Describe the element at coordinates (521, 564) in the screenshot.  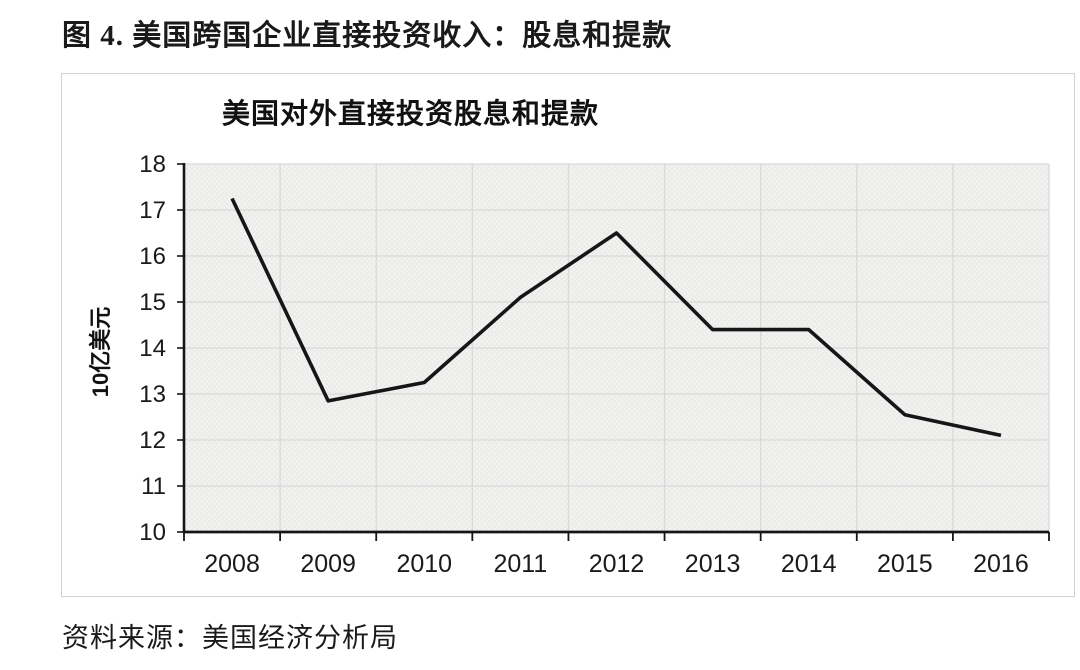
I see `x-tick-label: 2011` at that location.